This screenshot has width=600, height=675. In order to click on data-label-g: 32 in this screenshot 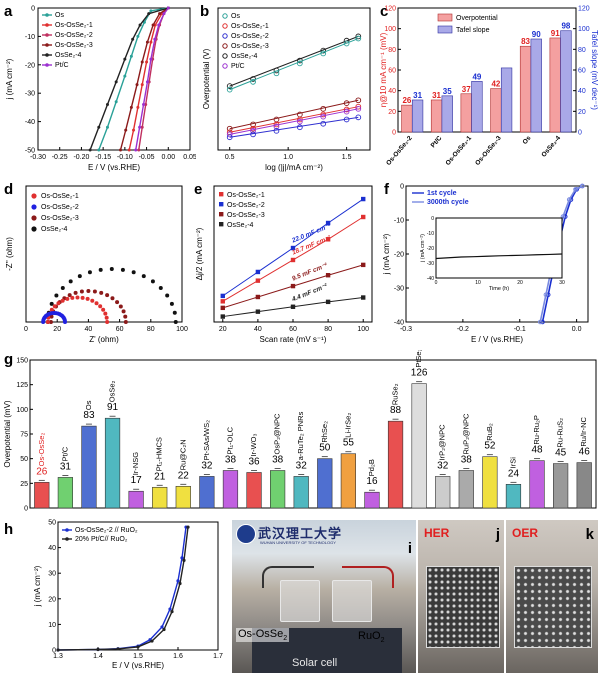, I will do `click(302, 465)`.